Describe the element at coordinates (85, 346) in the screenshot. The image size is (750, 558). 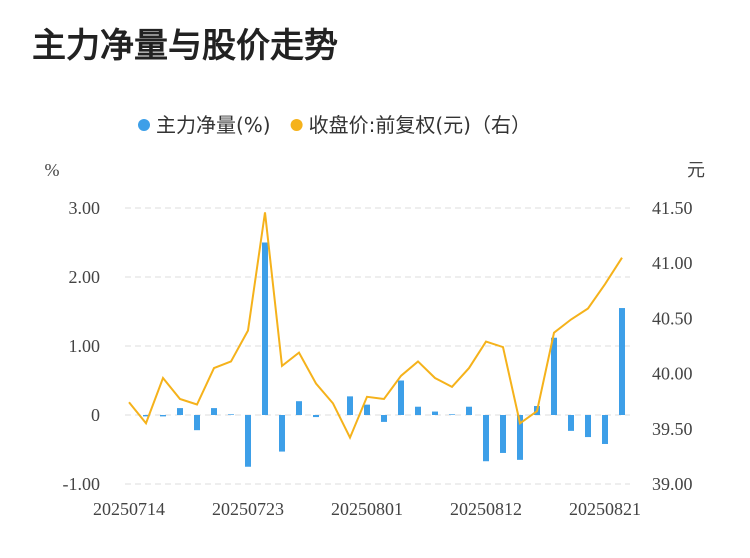
I see `y-tick-label: 1.00` at that location.